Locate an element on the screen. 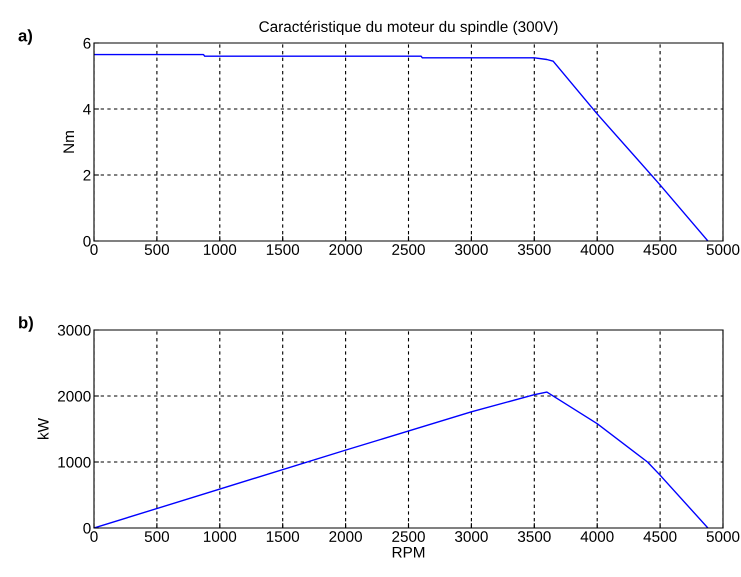  chart-title: Caractéristique du moteur du spindle (300V) is located at coordinates (408, 28).